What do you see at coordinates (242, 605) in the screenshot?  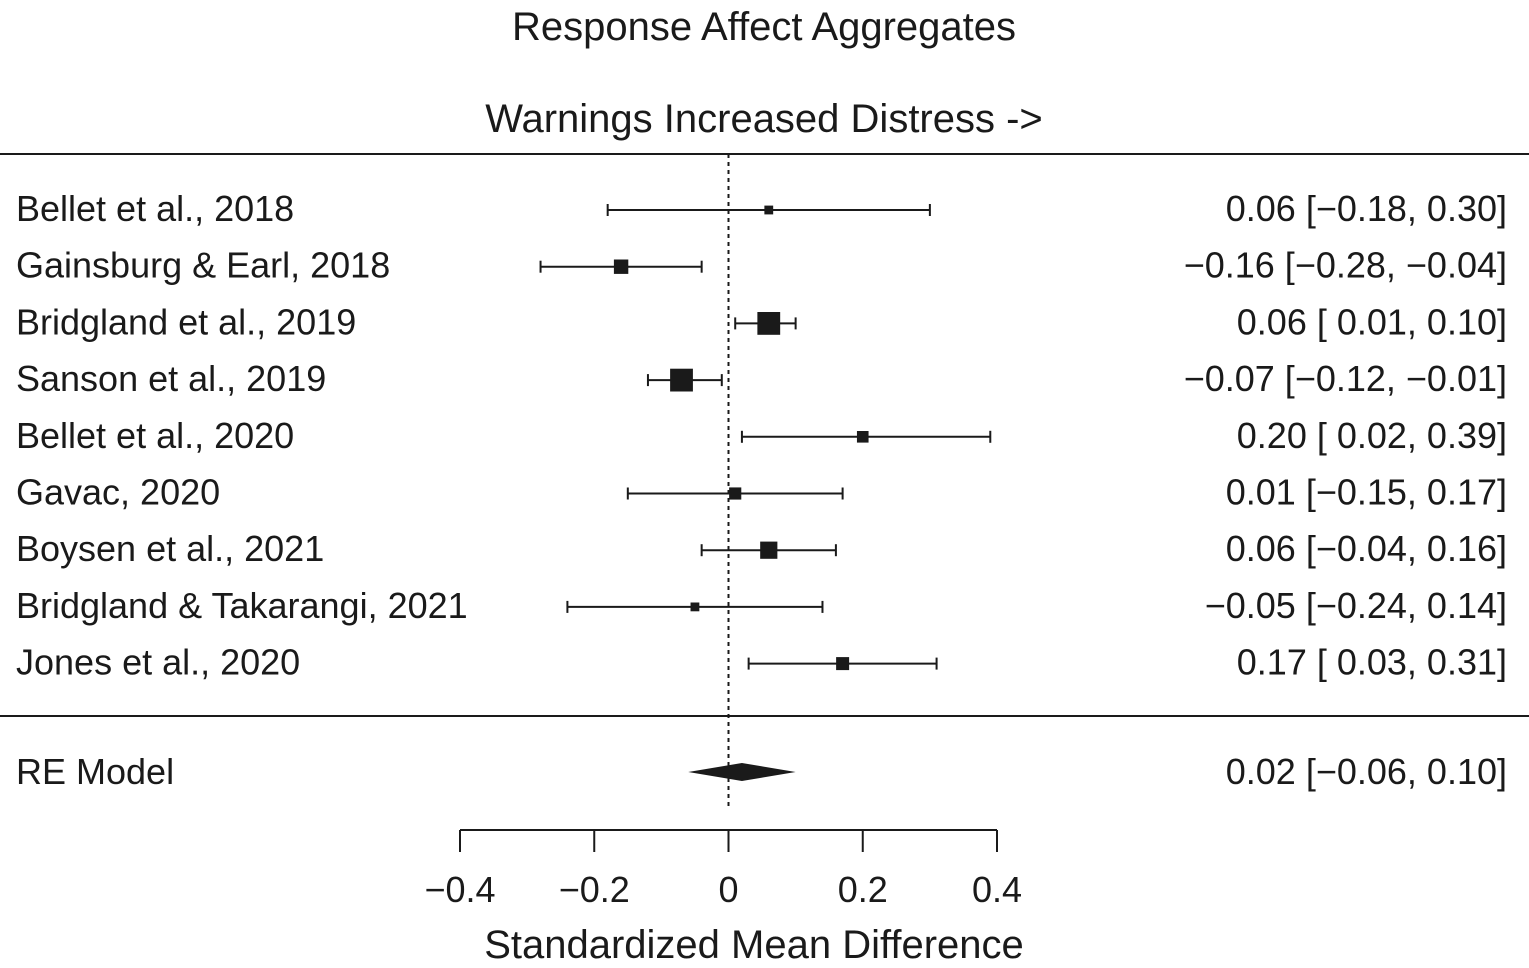 I see `study-label: Bridgland & Takarangi, 2021` at bounding box center [242, 605].